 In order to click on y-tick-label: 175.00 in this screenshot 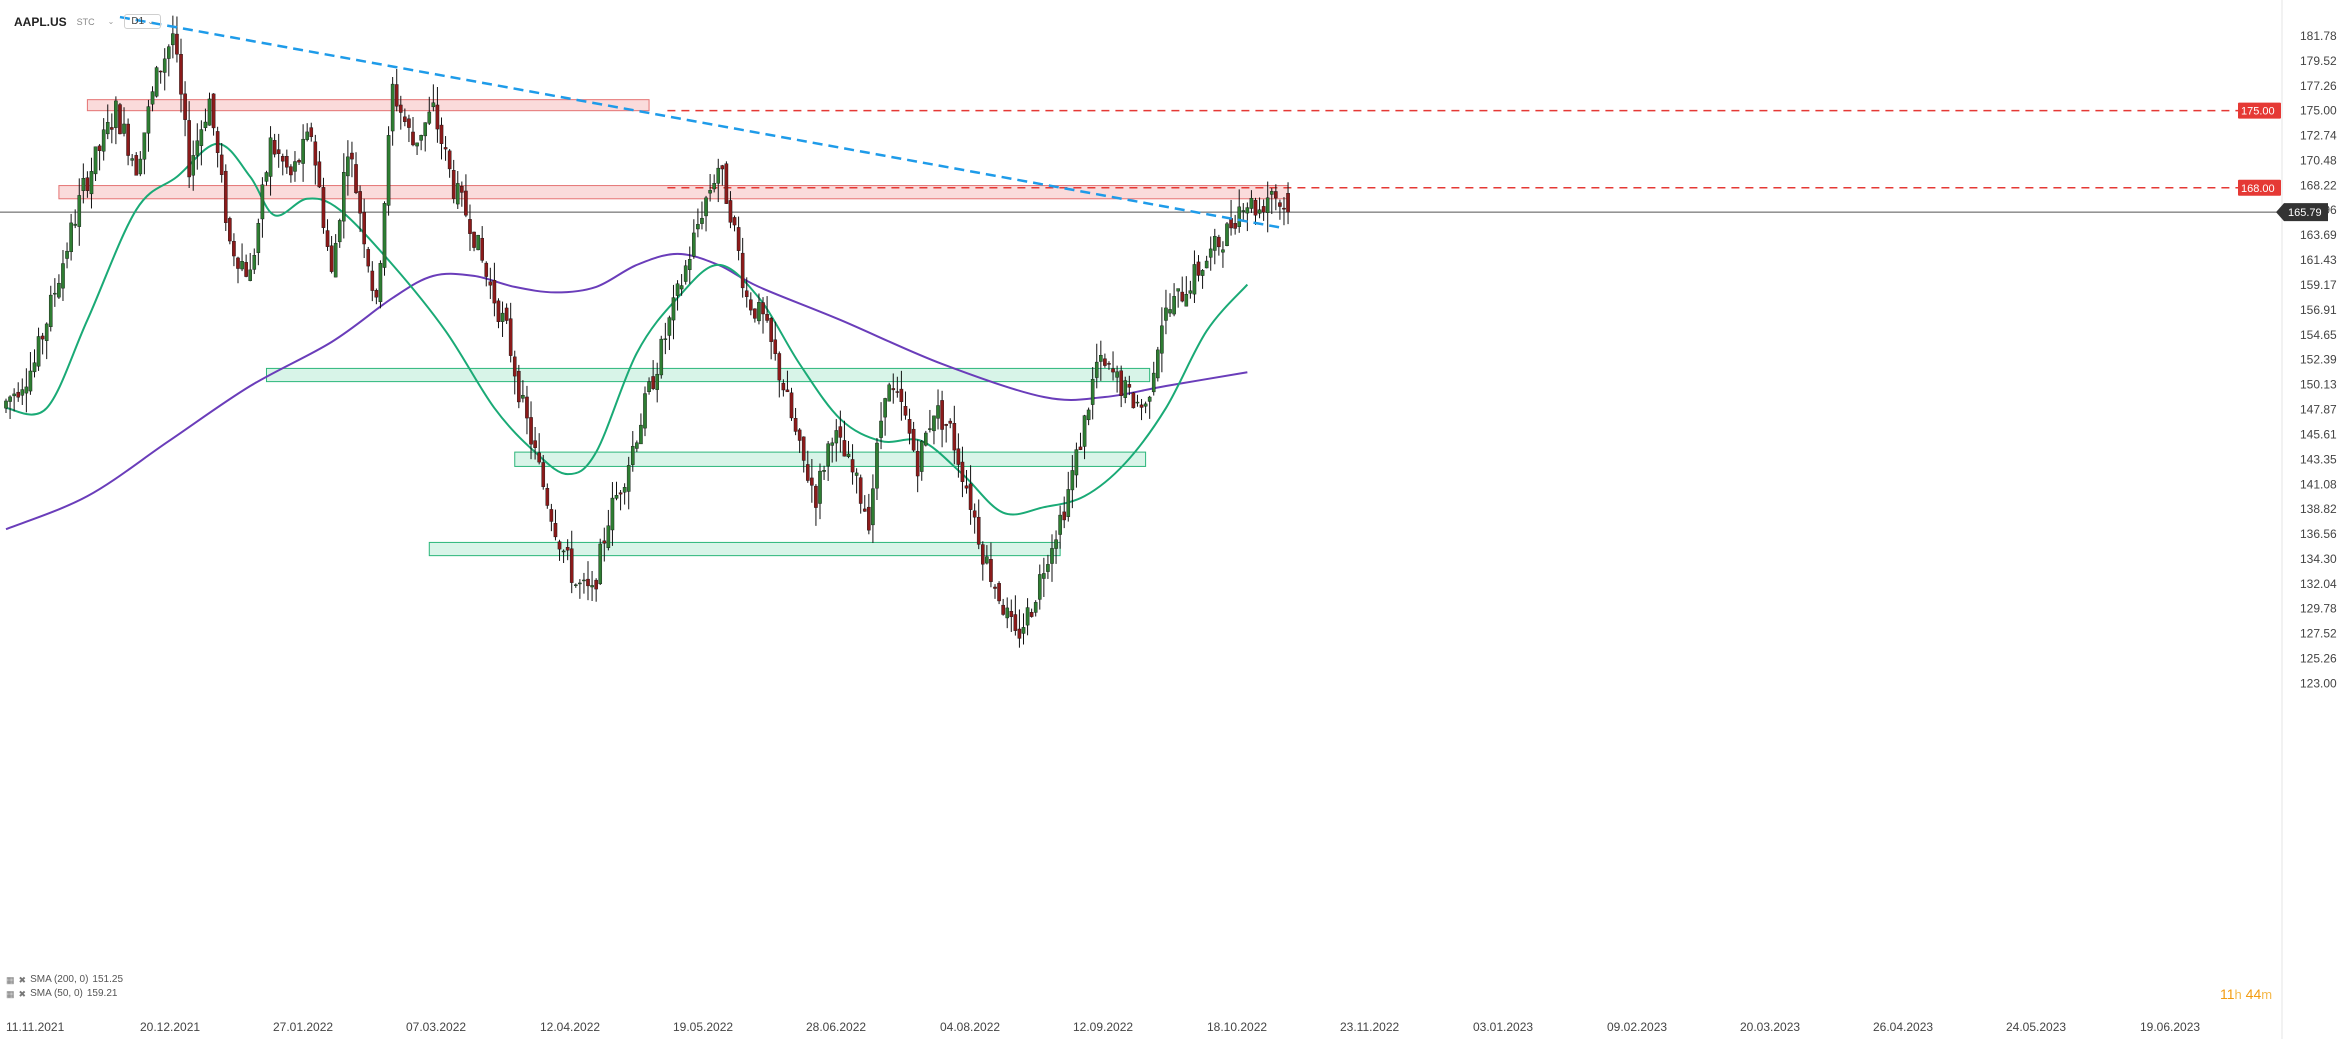, I will do `click(2318, 111)`.